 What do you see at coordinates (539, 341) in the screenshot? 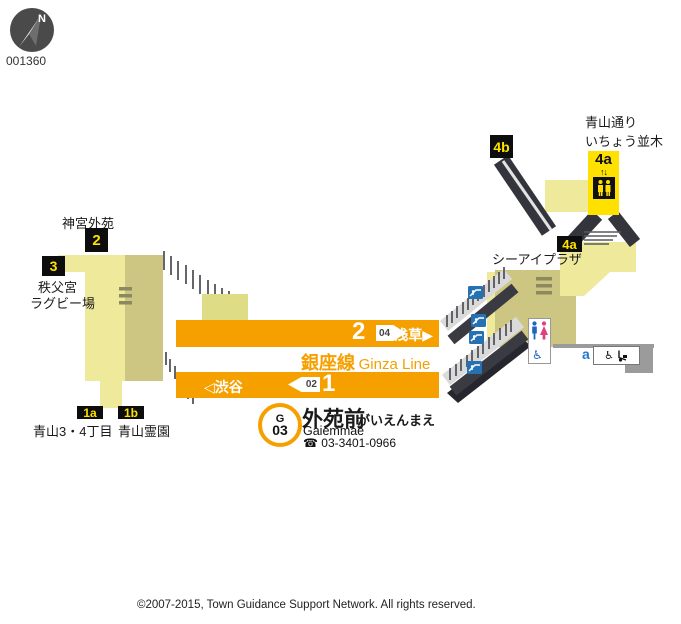
I see `toilet-icon: ♿` at bounding box center [539, 341].